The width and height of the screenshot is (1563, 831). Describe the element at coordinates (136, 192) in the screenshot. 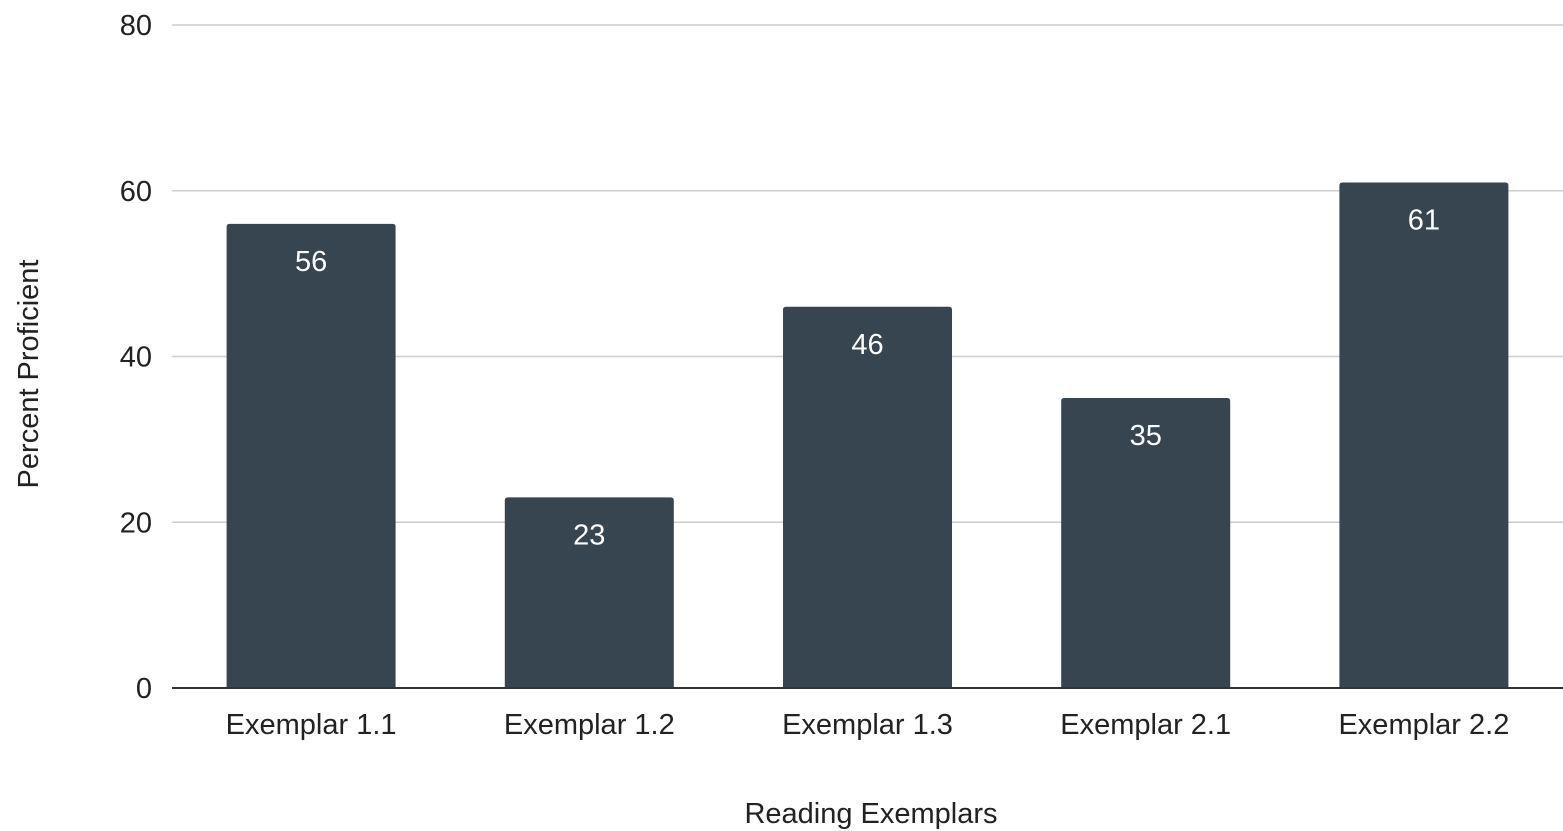

I see `y-tick-label: 60` at that location.